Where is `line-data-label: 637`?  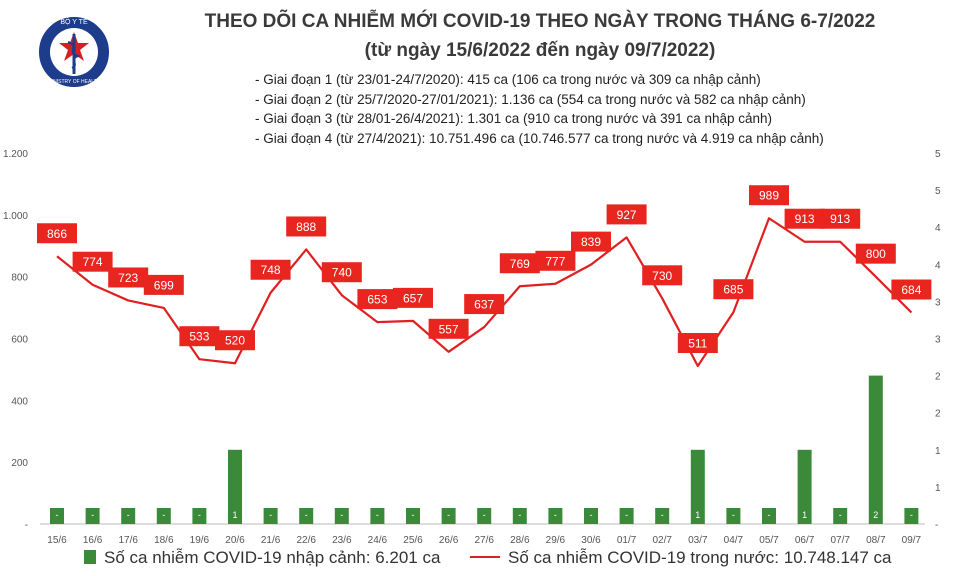 line-data-label: 637 is located at coordinates (484, 305).